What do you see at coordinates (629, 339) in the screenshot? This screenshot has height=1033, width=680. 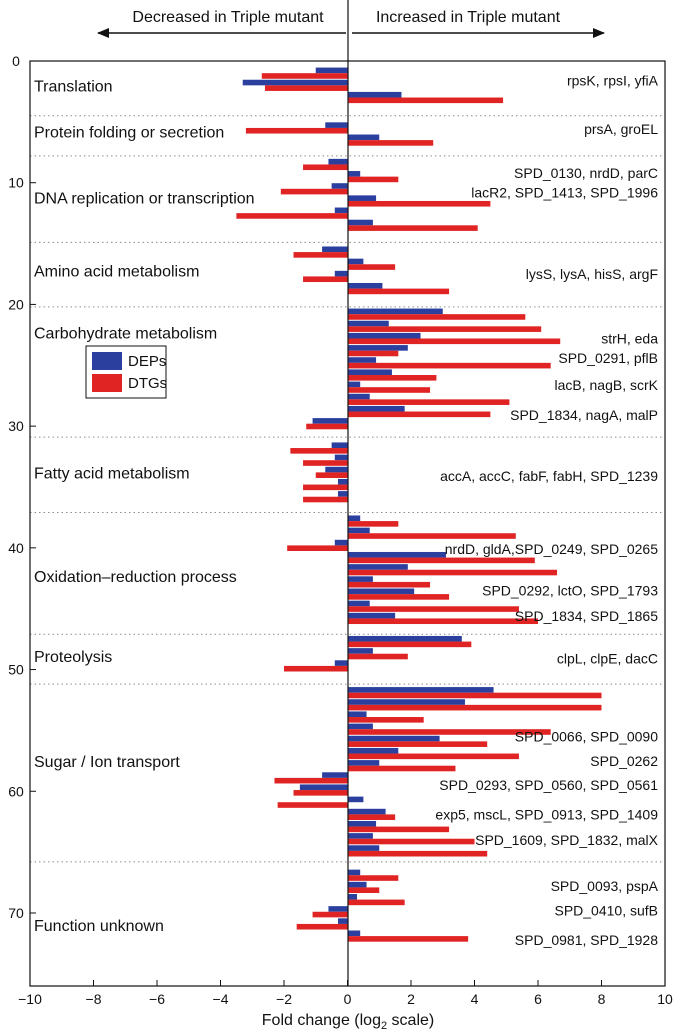 I see `gene-label: strH, eda` at bounding box center [629, 339].